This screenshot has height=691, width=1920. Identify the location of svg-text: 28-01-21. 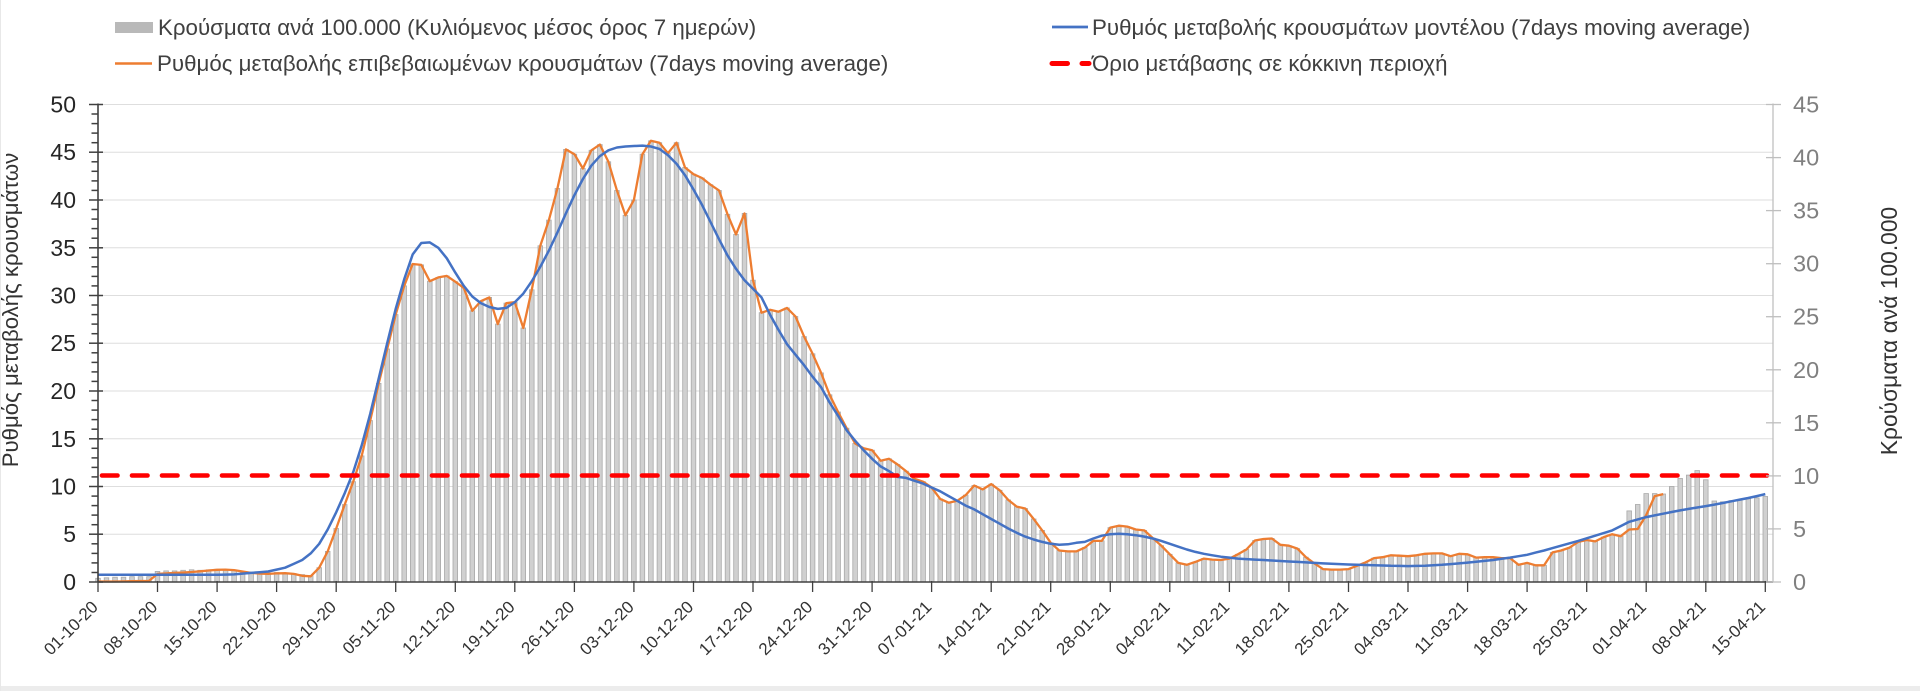
(1084, 628).